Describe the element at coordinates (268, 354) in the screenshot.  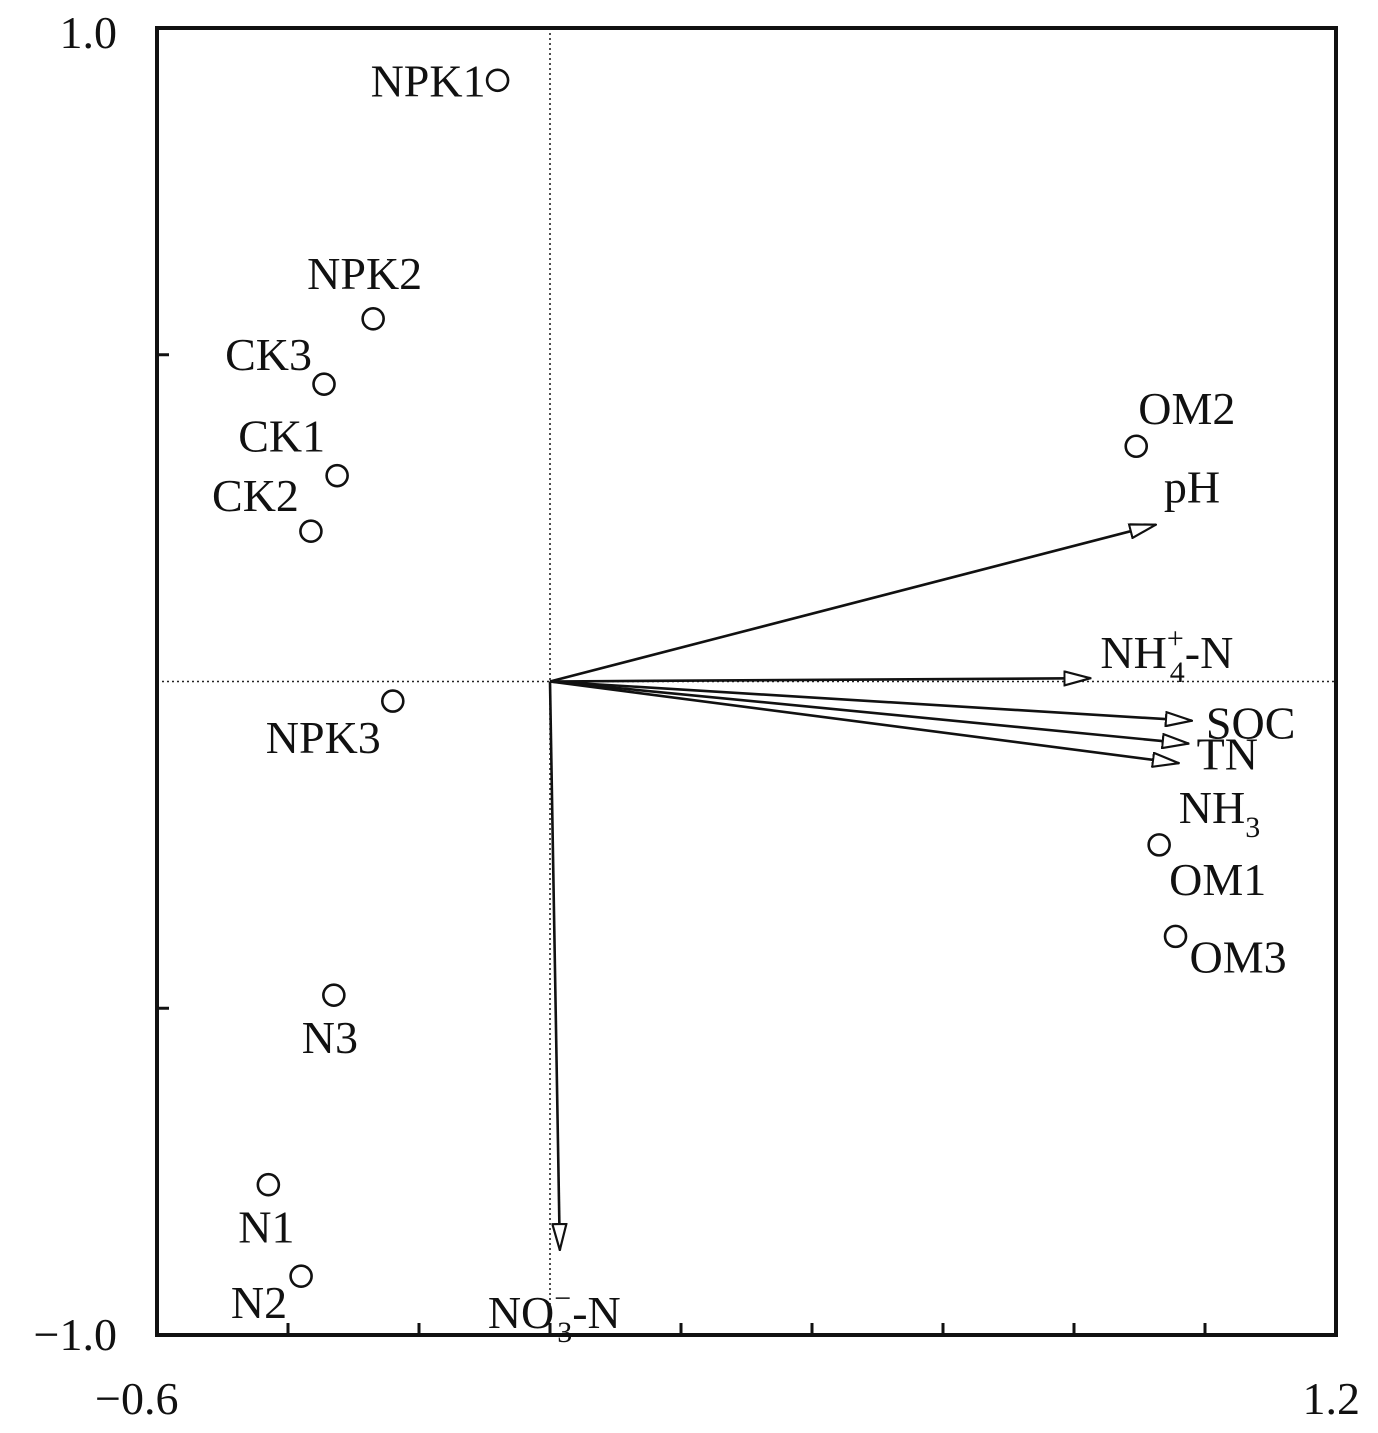
I see `point-label-ck3: CK3` at that location.